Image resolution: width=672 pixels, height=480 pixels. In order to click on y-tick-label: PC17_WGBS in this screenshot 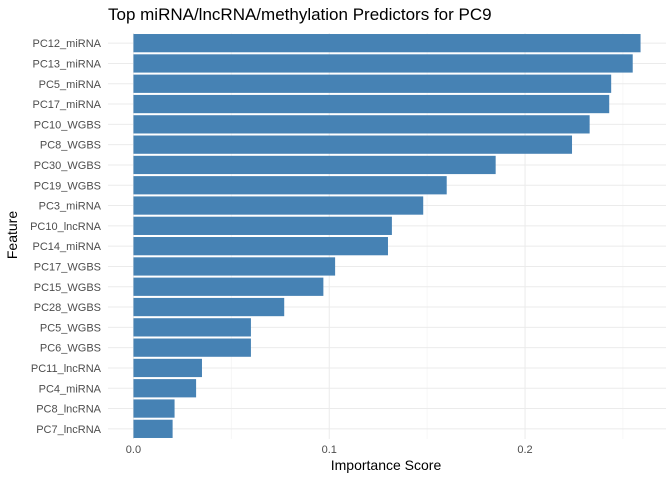, I will do `click(67, 267)`.